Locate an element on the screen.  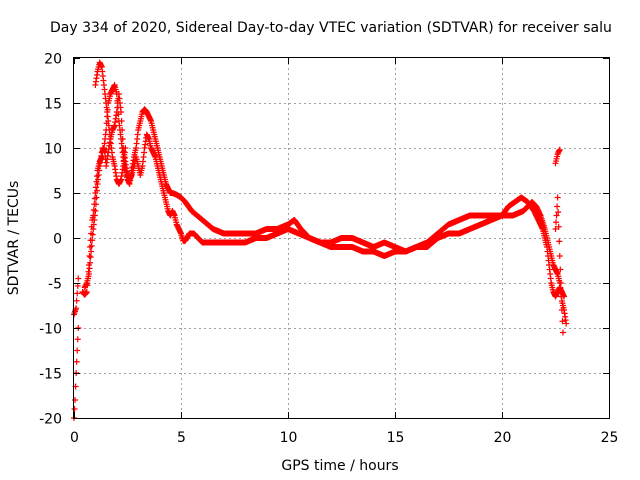
x-tick-label: 20 is located at coordinates (503, 438).